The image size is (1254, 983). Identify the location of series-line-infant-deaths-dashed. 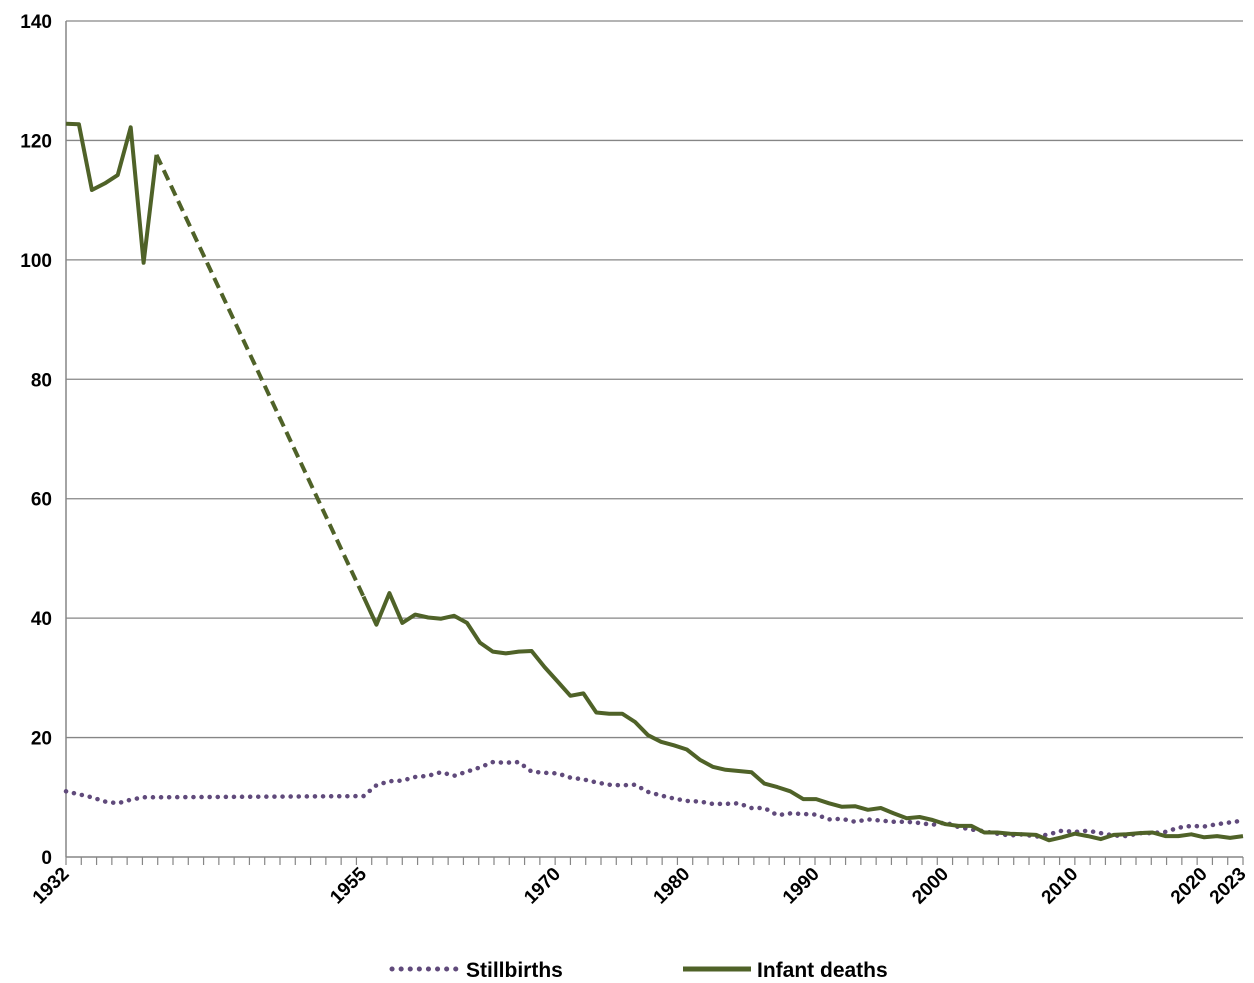
(260, 375).